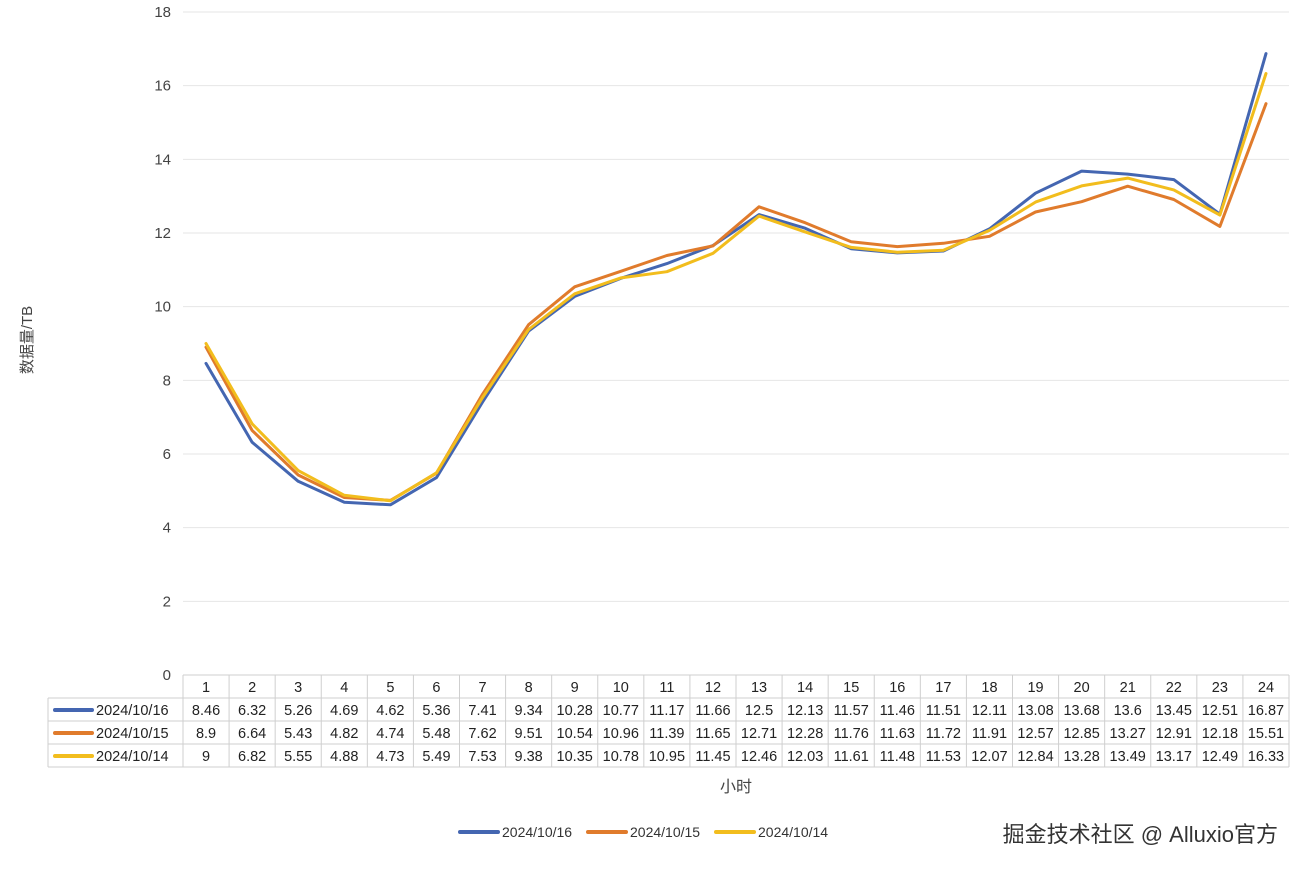 Image resolution: width=1302 pixels, height=871 pixels. I want to click on table-cell: 12.84, so click(1035, 757).